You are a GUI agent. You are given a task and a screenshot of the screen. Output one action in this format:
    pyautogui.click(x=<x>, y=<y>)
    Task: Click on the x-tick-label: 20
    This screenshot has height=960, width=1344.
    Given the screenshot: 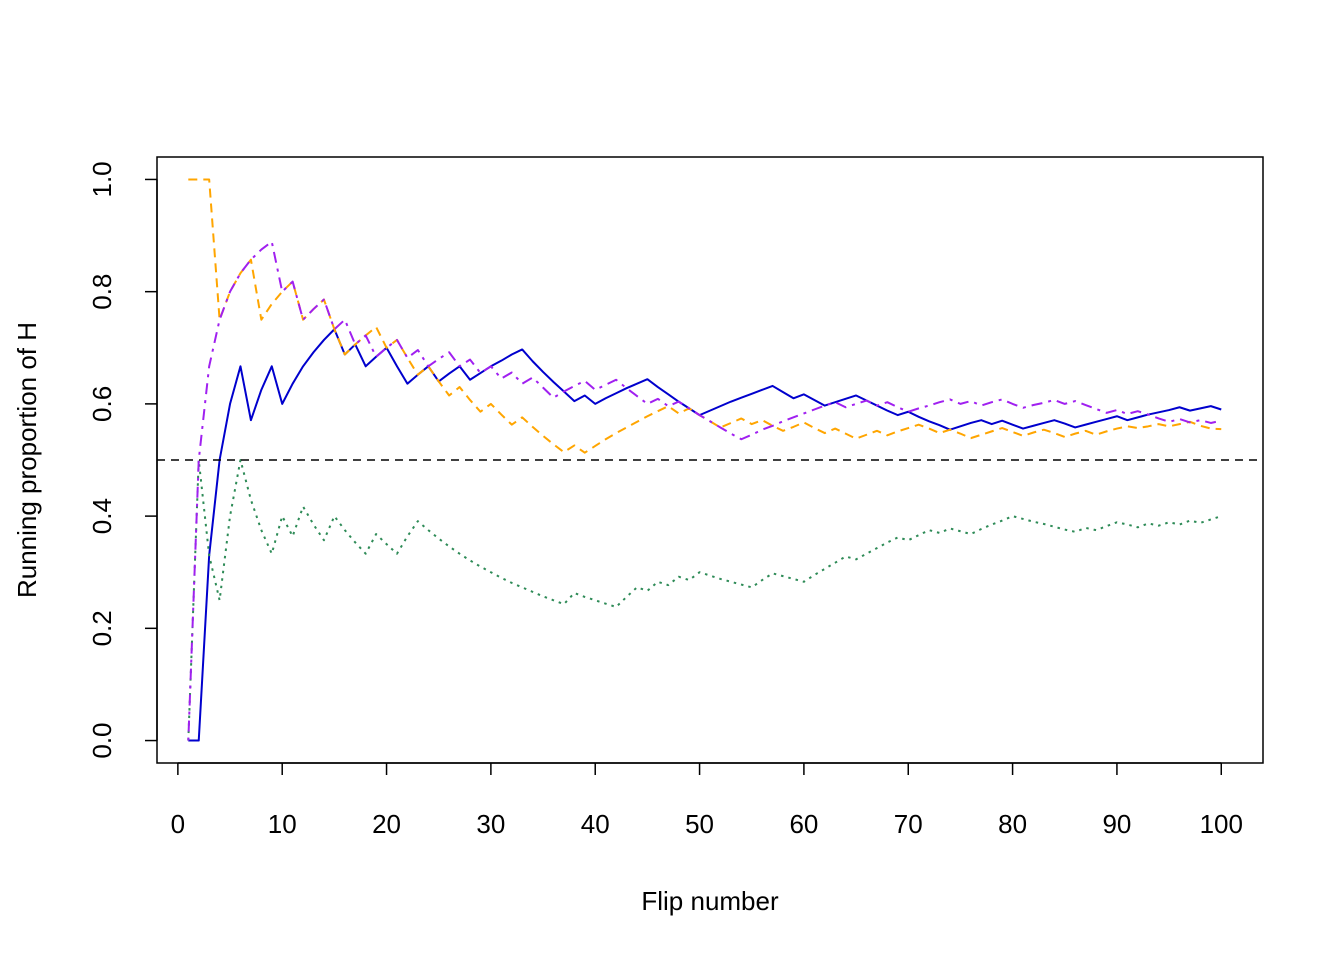 What is the action you would take?
    pyautogui.click(x=386, y=824)
    